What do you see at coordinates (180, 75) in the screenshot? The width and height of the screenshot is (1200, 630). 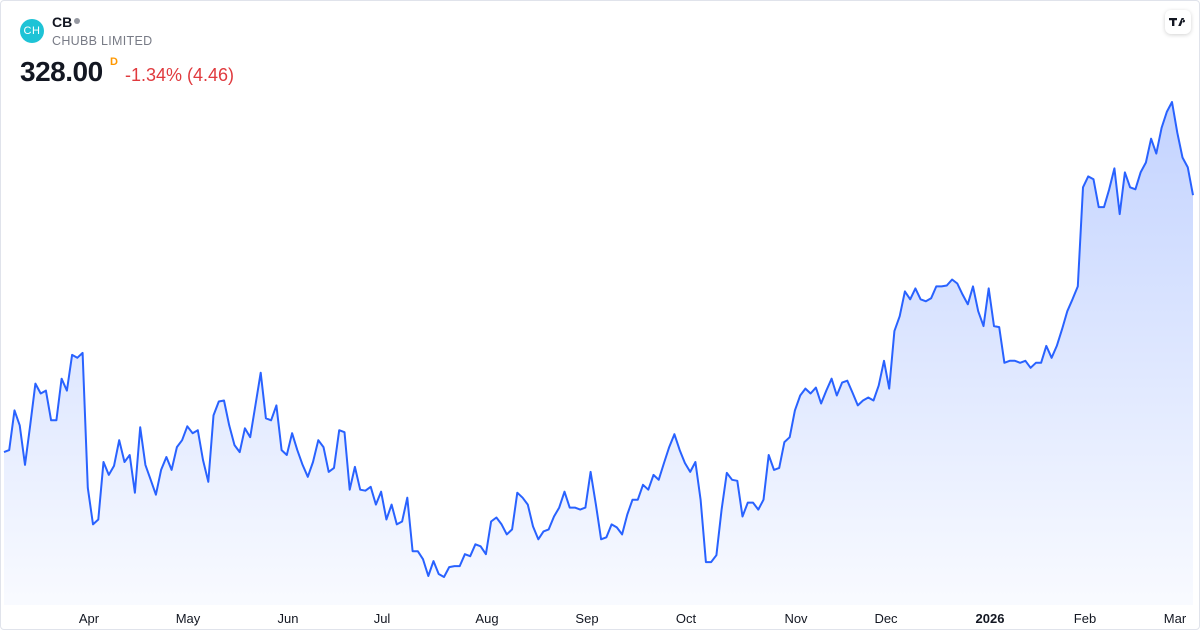 I see `price-change: -1.34% (4.46)` at bounding box center [180, 75].